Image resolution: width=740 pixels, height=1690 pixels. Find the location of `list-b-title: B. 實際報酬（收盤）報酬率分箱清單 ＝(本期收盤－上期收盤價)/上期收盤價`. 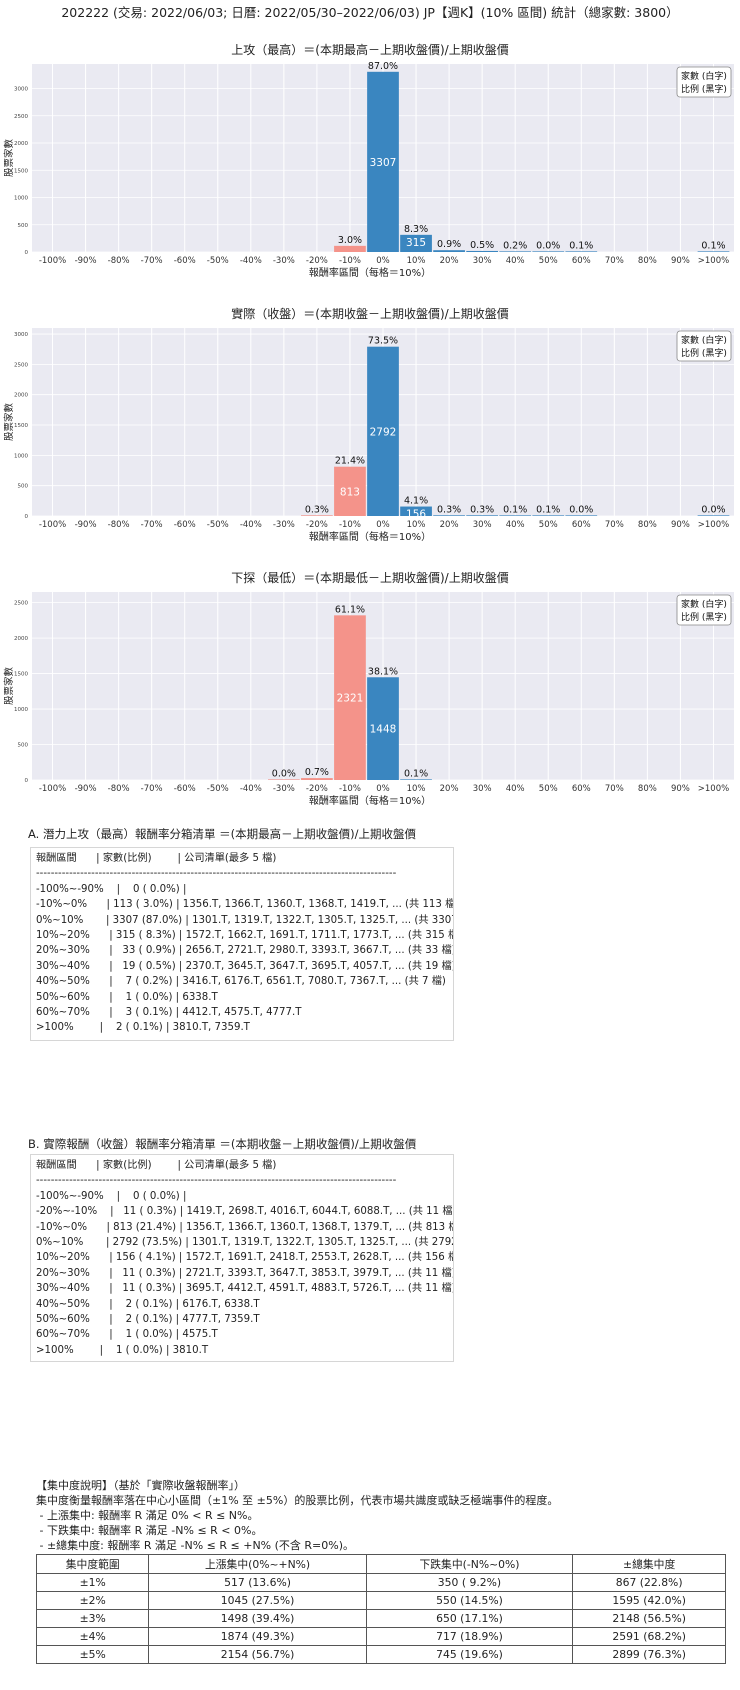

list-b-title: B. 實際報酬（收盤）報酬率分箱清單 ＝(本期收盤－上期收盤價)/上期收盤價 is located at coordinates (222, 1144).